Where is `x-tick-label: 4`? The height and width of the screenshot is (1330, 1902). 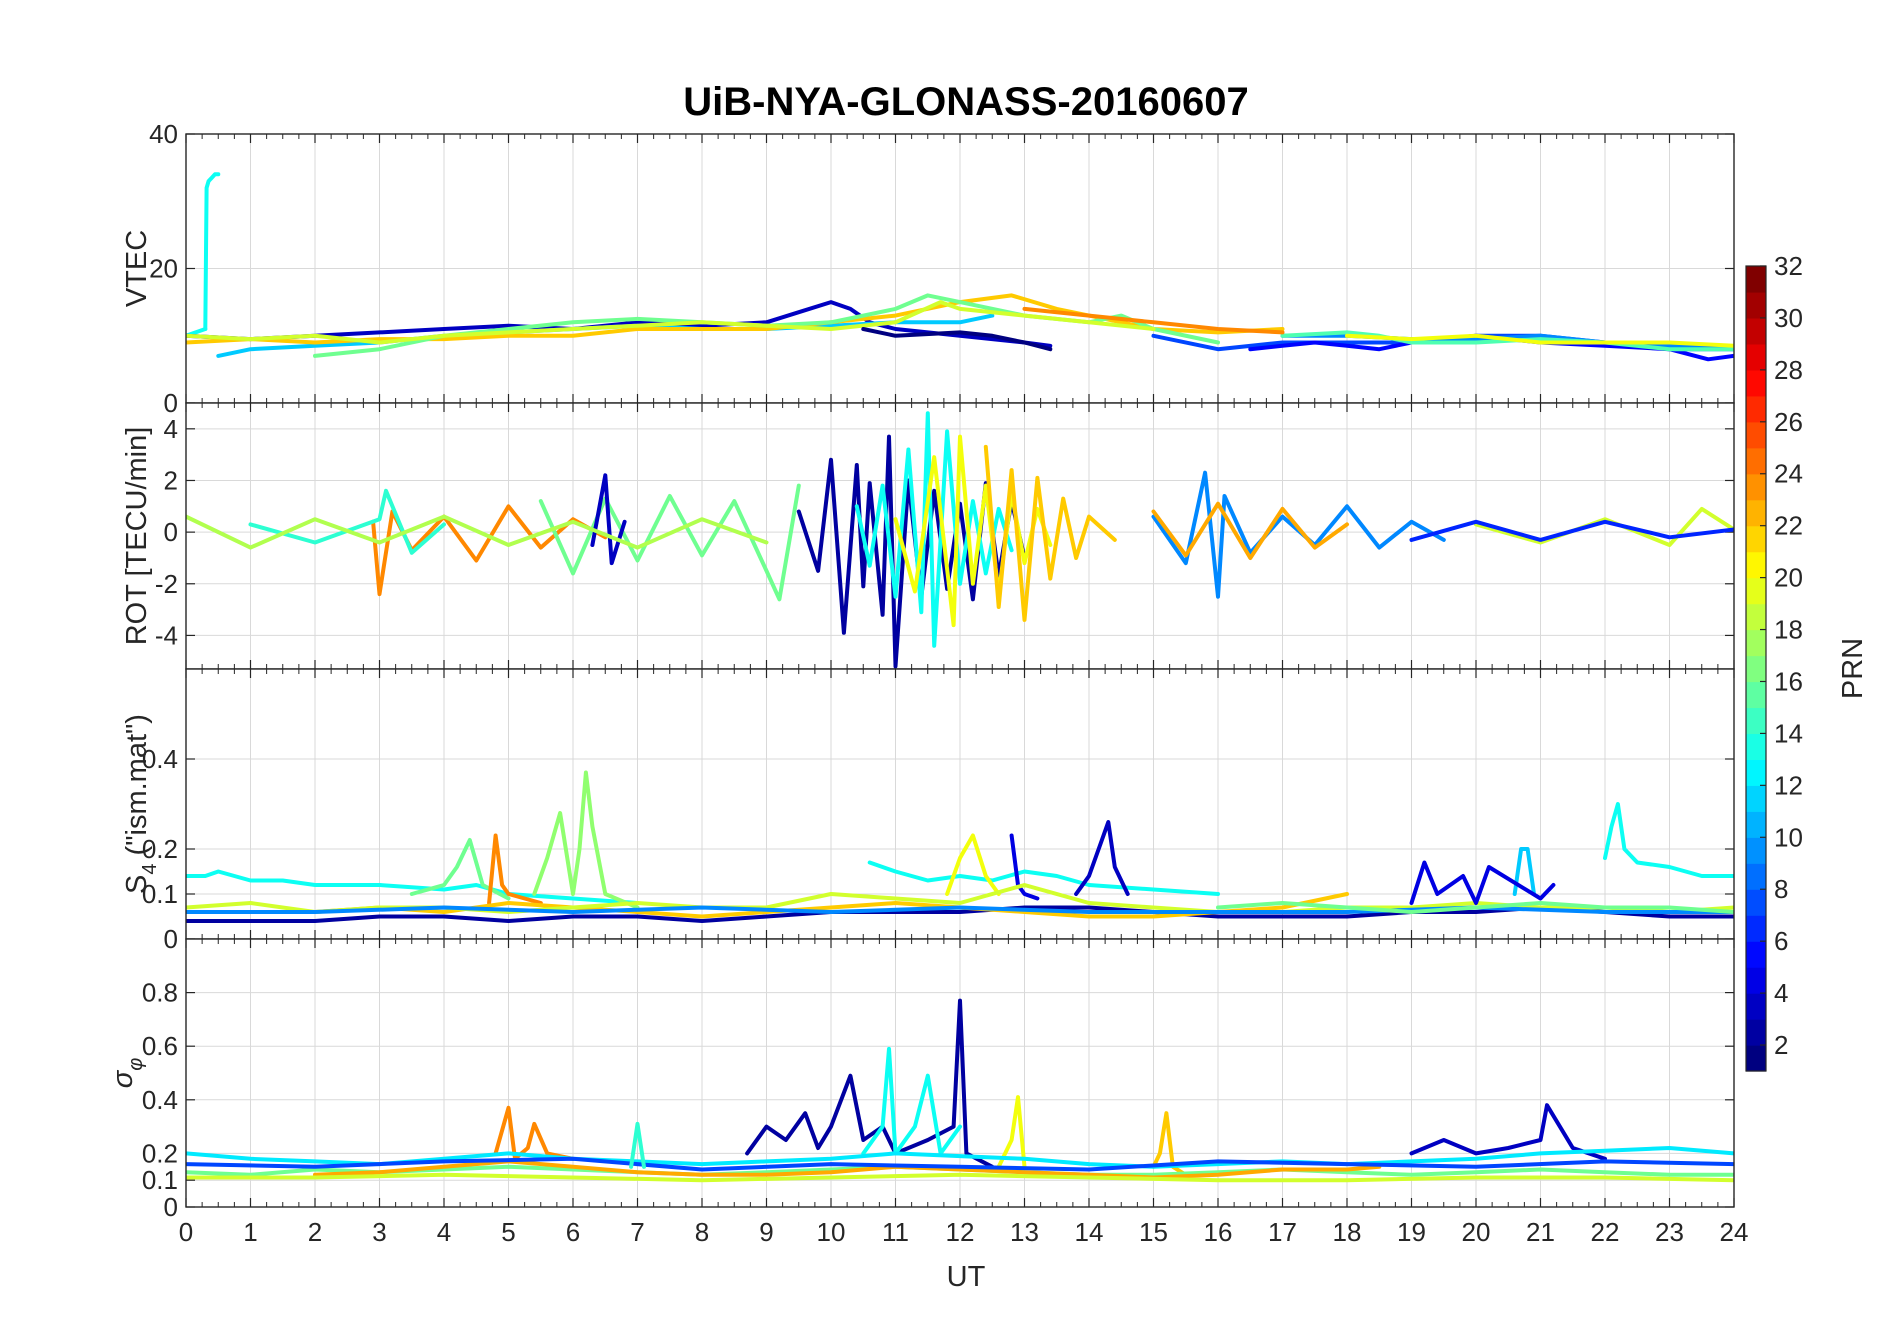
x-tick-label: 4 is located at coordinates (444, 1232).